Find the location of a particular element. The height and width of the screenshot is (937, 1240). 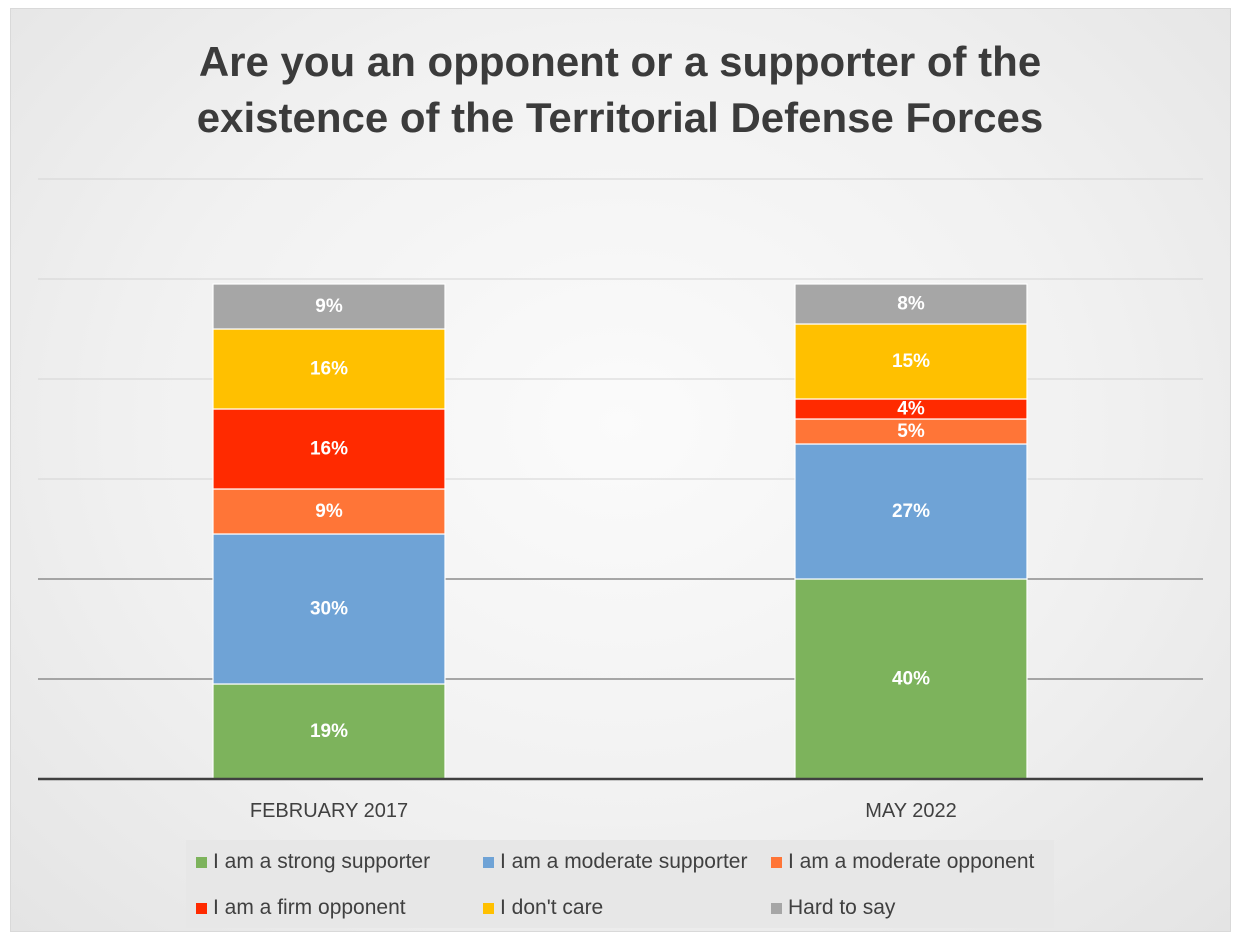

x-tick-label: MAY 2022 is located at coordinates (911, 811).